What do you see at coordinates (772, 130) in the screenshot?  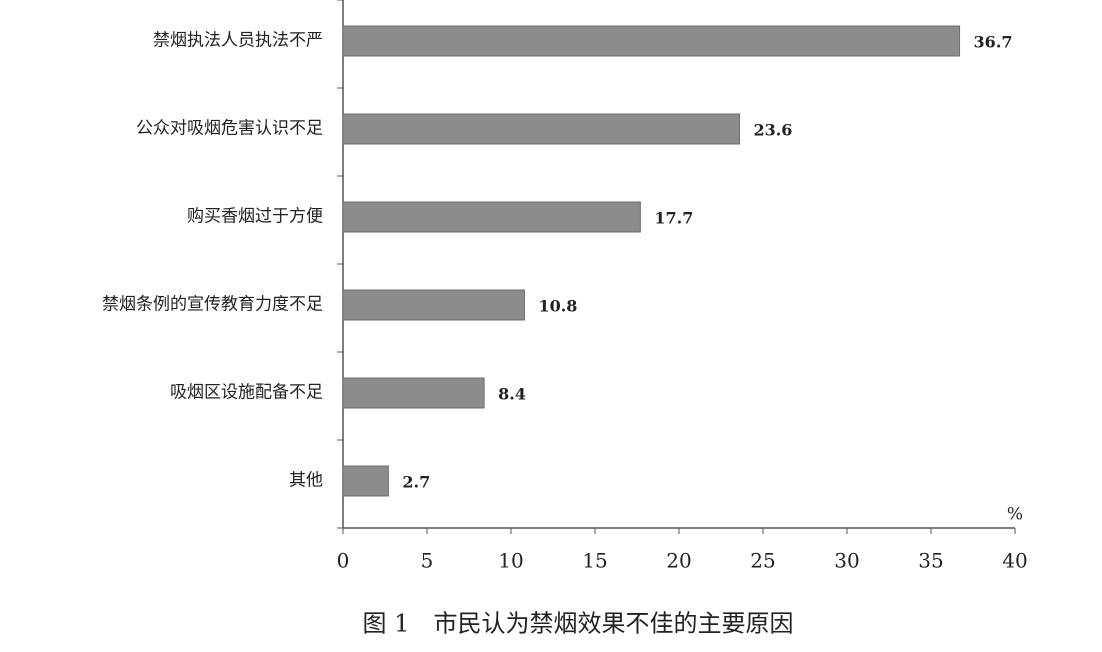 I see `data-label: 23.6` at bounding box center [772, 130].